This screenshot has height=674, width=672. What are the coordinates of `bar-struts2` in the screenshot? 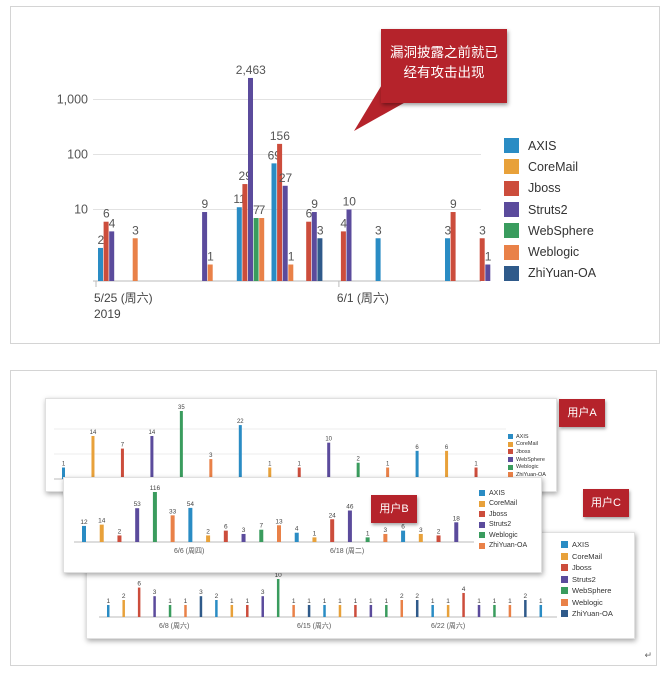 It's located at (314, 246).